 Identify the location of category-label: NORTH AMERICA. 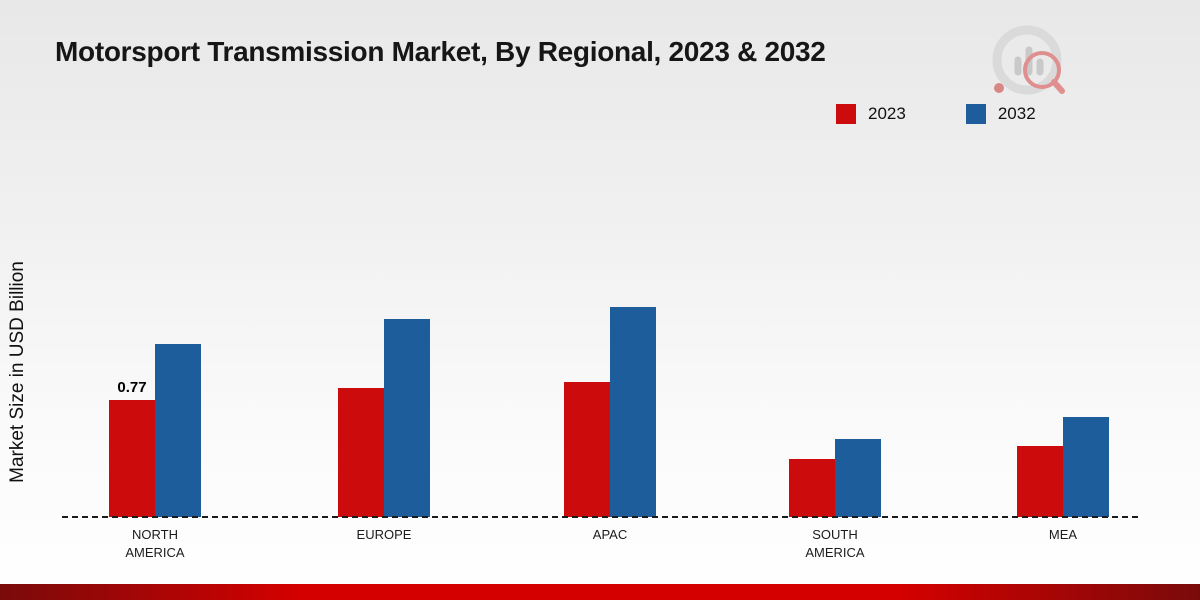
(155, 543).